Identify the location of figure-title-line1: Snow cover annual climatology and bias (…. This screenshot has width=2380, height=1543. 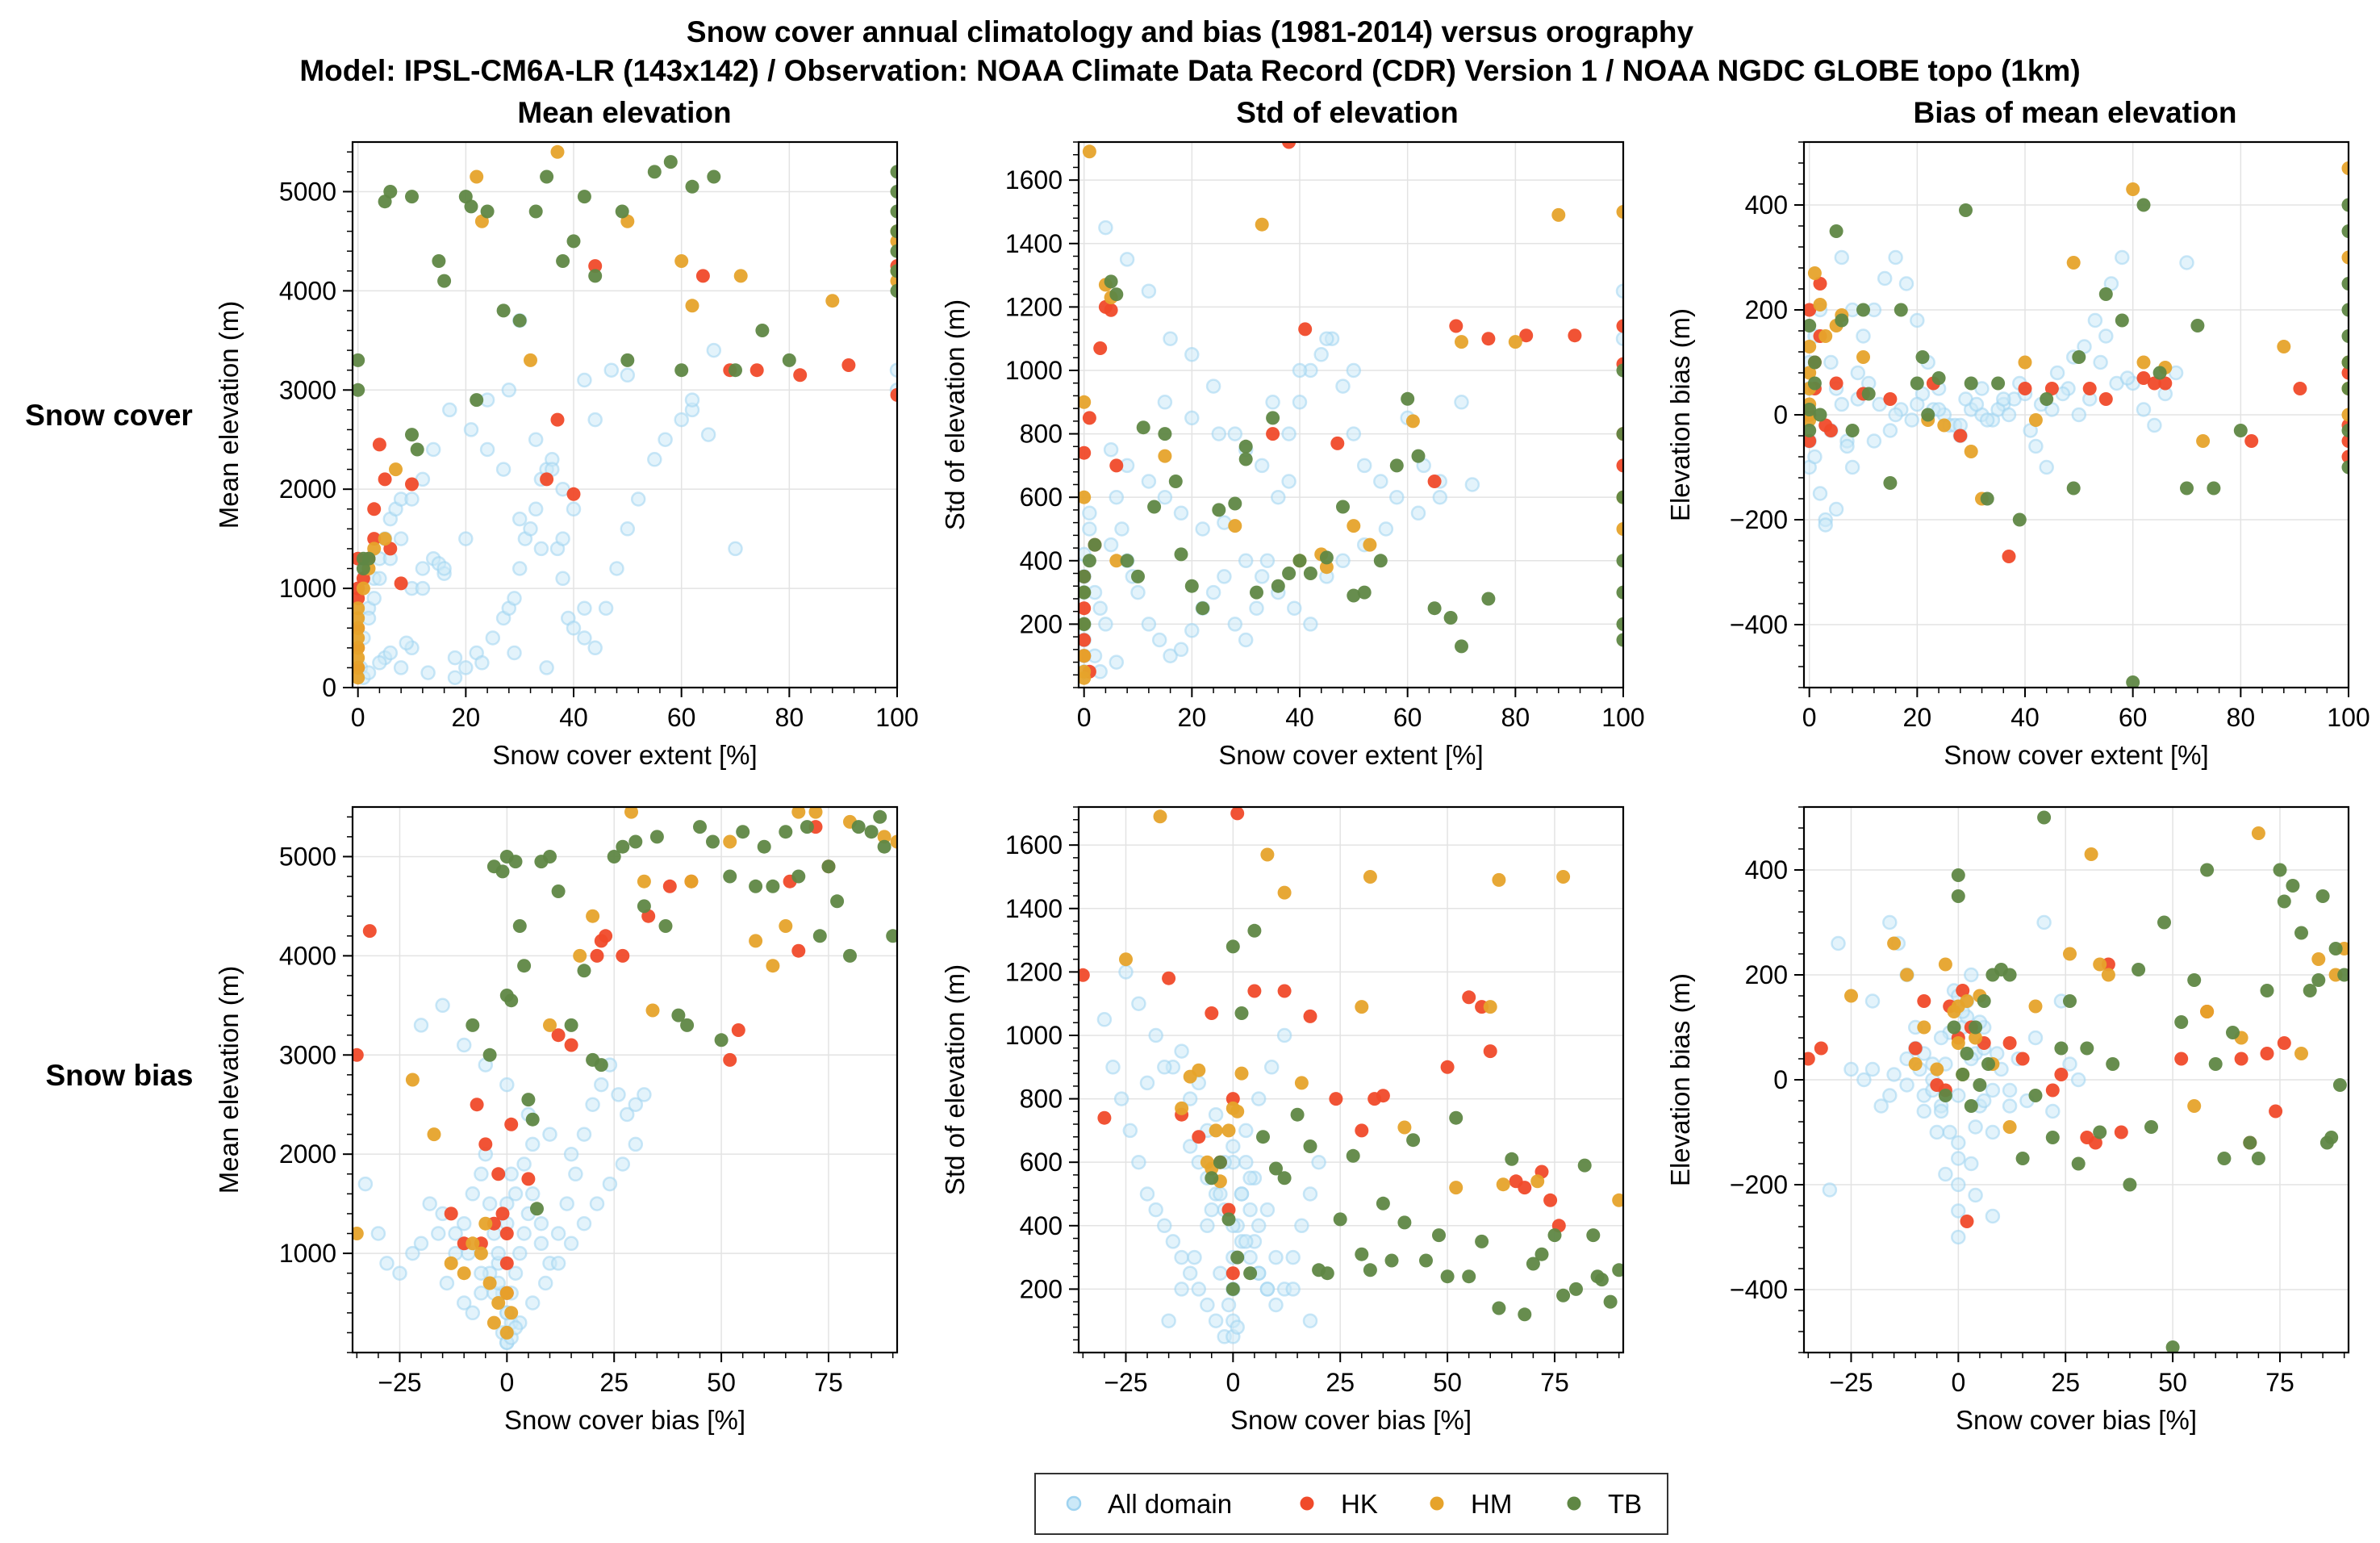
(1190, 32).